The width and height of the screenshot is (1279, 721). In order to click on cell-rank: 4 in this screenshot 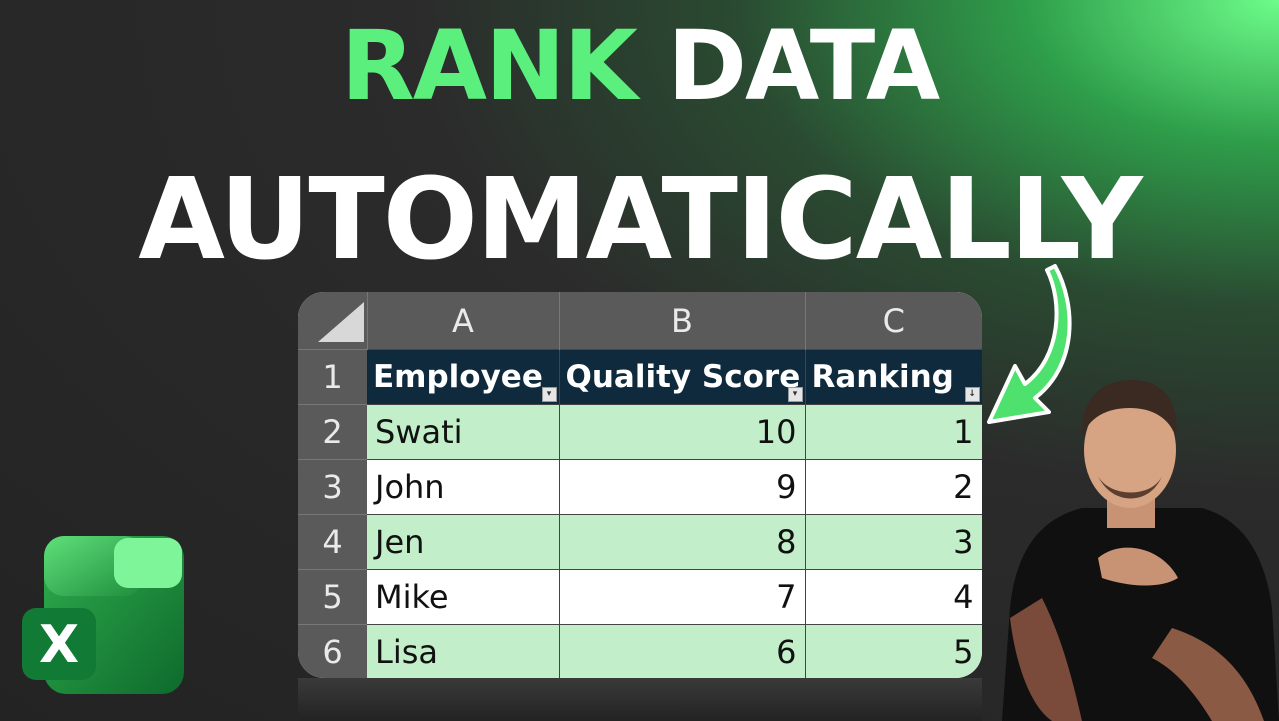, I will do `click(893, 597)`.